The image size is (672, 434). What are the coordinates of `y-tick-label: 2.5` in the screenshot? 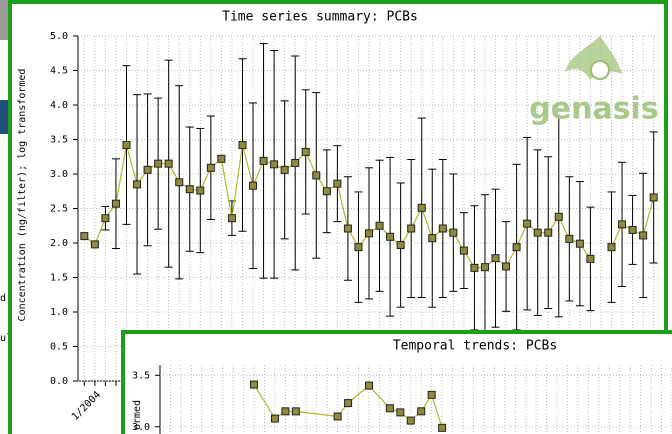 It's located at (59, 209).